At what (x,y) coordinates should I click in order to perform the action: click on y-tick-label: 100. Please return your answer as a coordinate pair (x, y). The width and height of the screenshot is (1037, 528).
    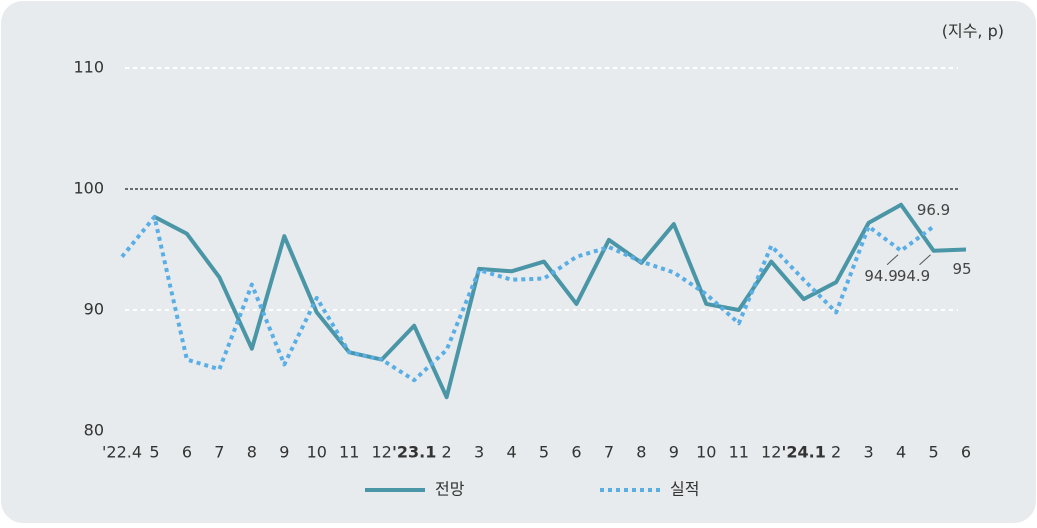
    Looking at the image, I should click on (88, 188).